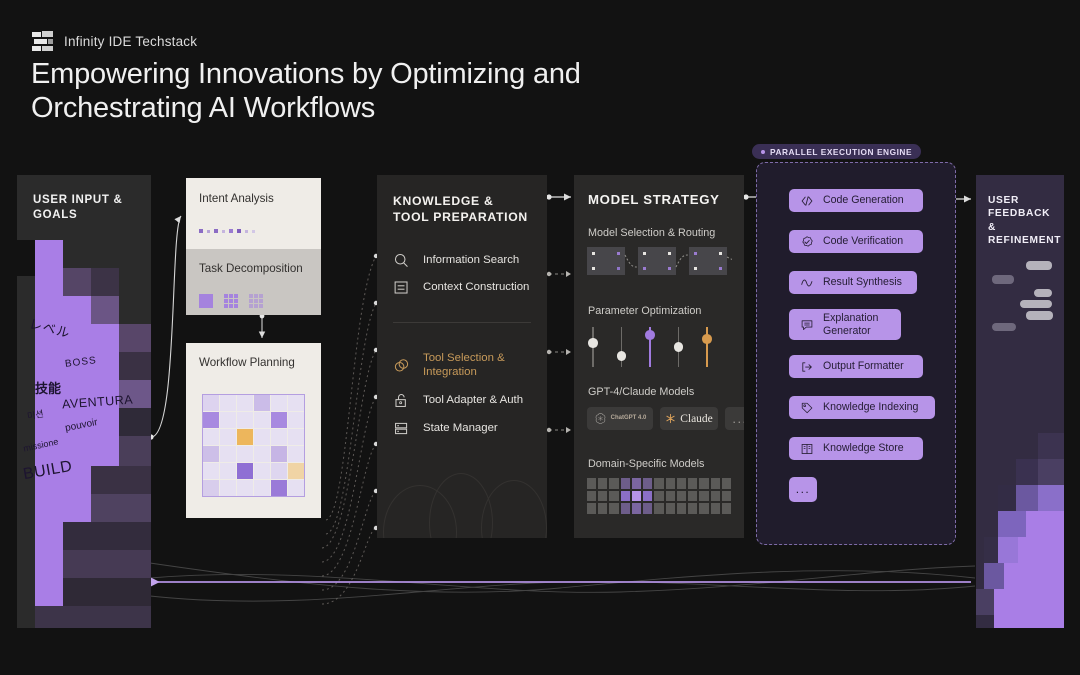  Describe the element at coordinates (253, 282) in the screenshot. I see `card-task-decomposition: Task Decomposition` at that location.